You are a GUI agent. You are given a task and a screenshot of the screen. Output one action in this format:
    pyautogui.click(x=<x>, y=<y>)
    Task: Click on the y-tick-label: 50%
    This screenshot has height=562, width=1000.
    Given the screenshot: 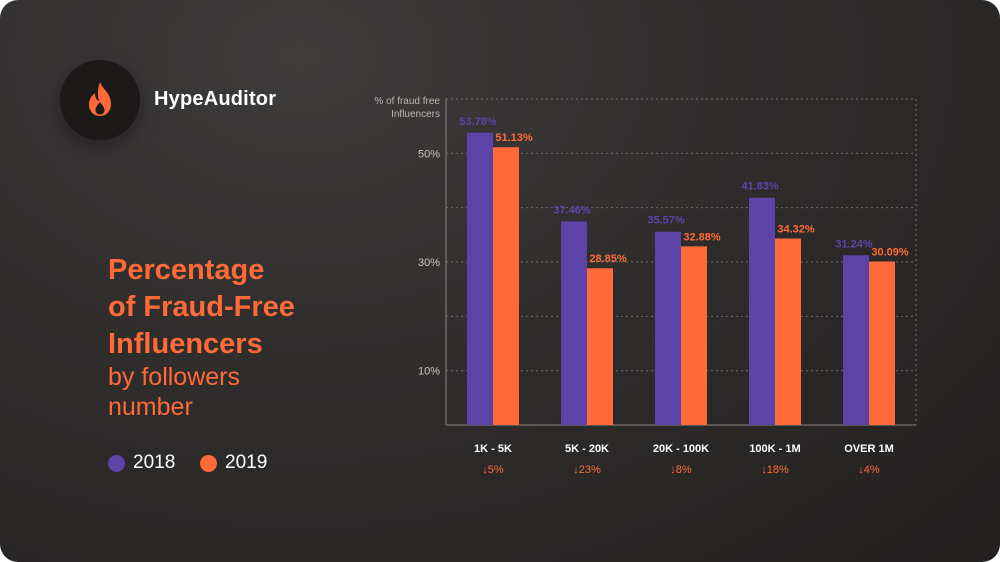 What is the action you would take?
    pyautogui.click(x=429, y=154)
    